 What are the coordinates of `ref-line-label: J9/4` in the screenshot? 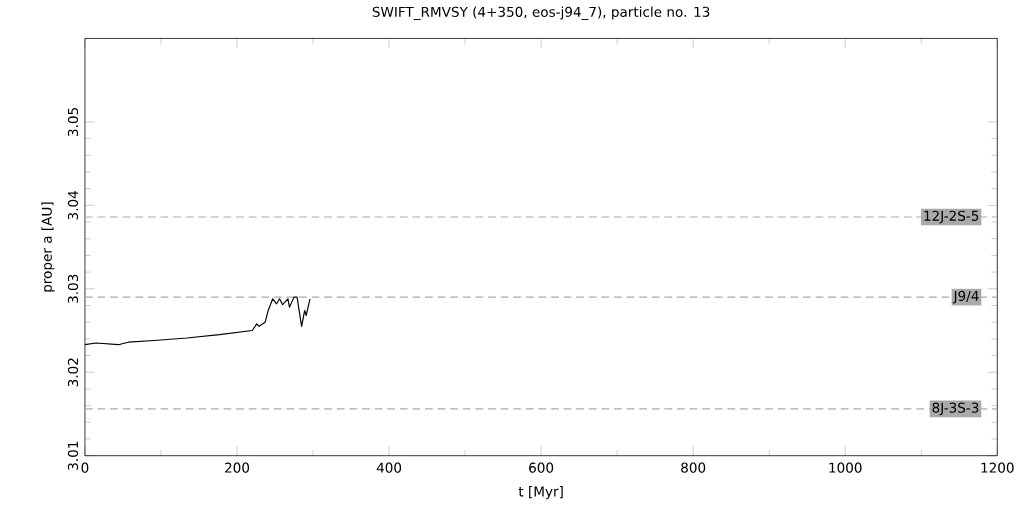 It's located at (965, 297).